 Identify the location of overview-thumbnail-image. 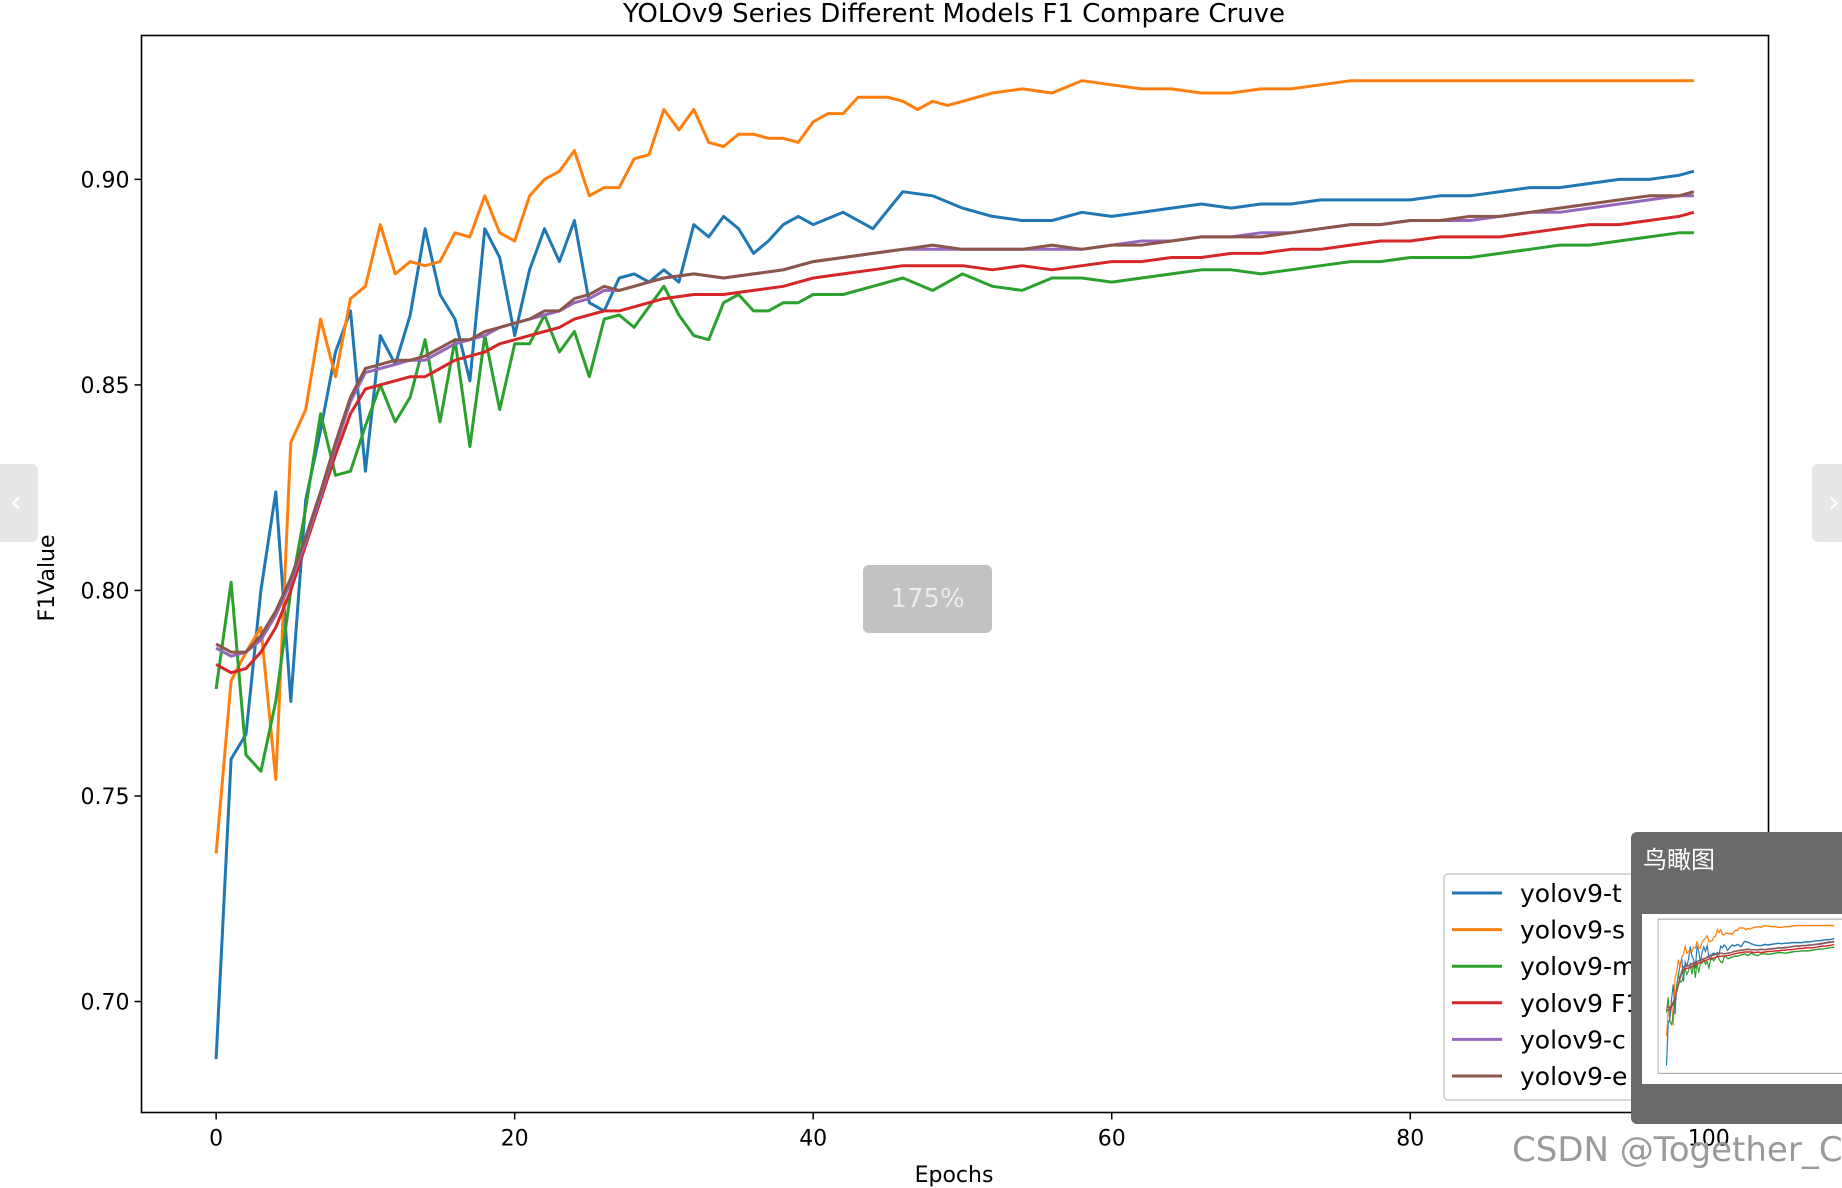
(1749, 996).